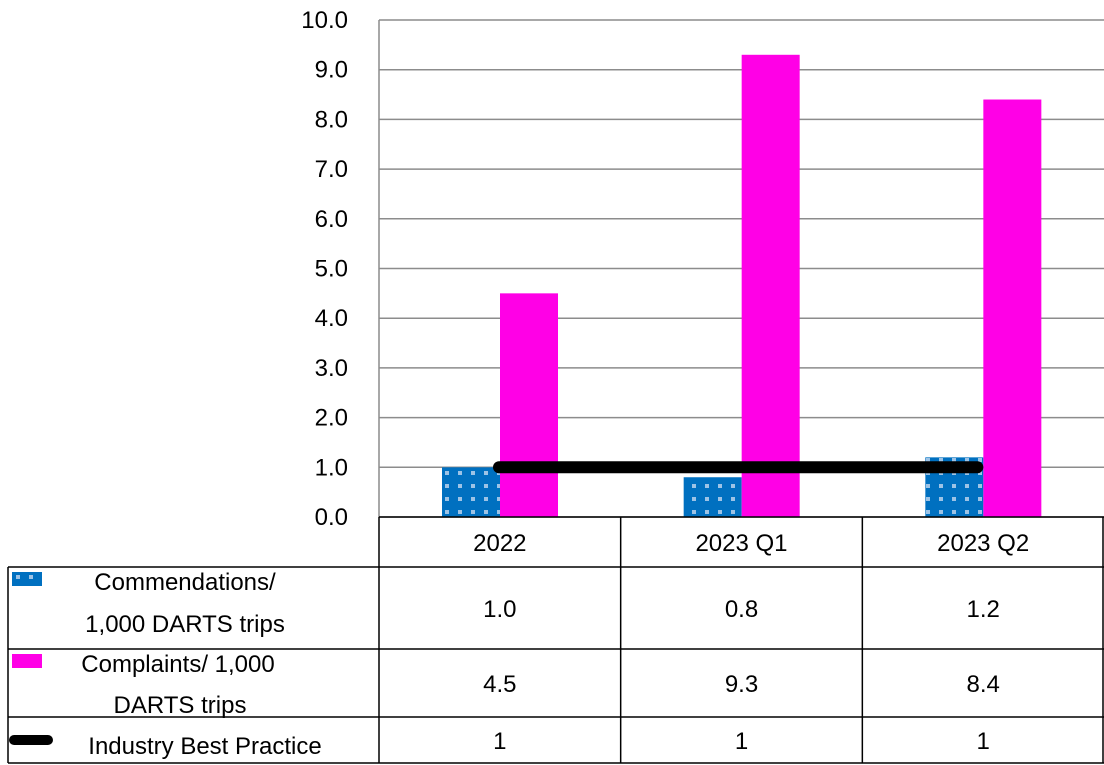 Image resolution: width=1104 pixels, height=765 pixels. I want to click on y-tick-label: 1.0, so click(331, 467).